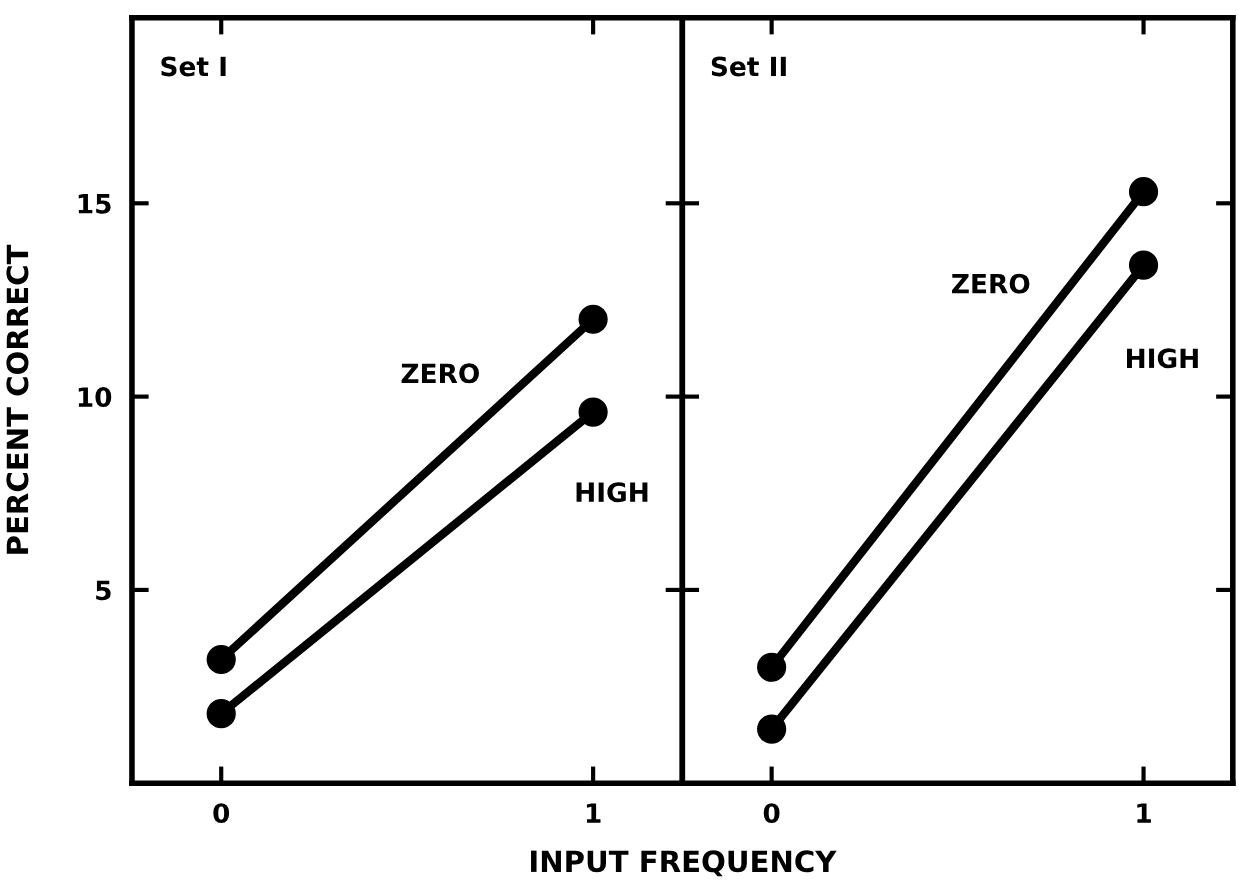 The height and width of the screenshot is (886, 1239). What do you see at coordinates (95, 397) in the screenshot?
I see `y-tick-label: 10` at bounding box center [95, 397].